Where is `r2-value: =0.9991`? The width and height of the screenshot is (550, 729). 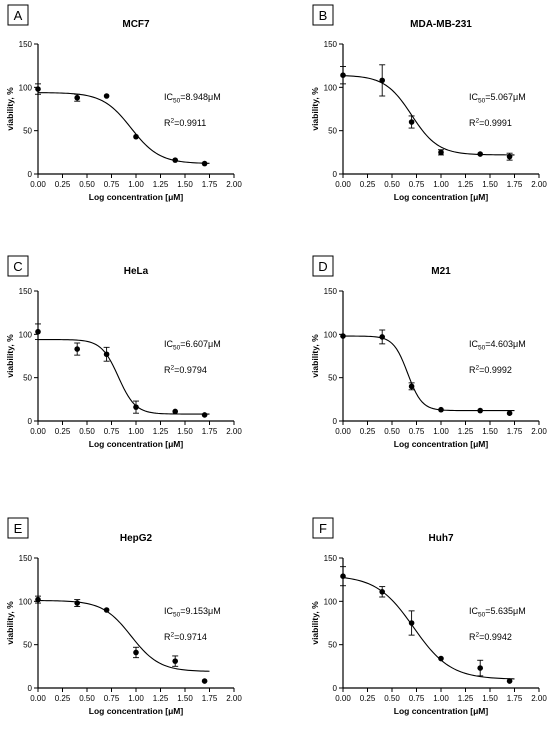 r2-value: =0.9991 is located at coordinates (495, 123).